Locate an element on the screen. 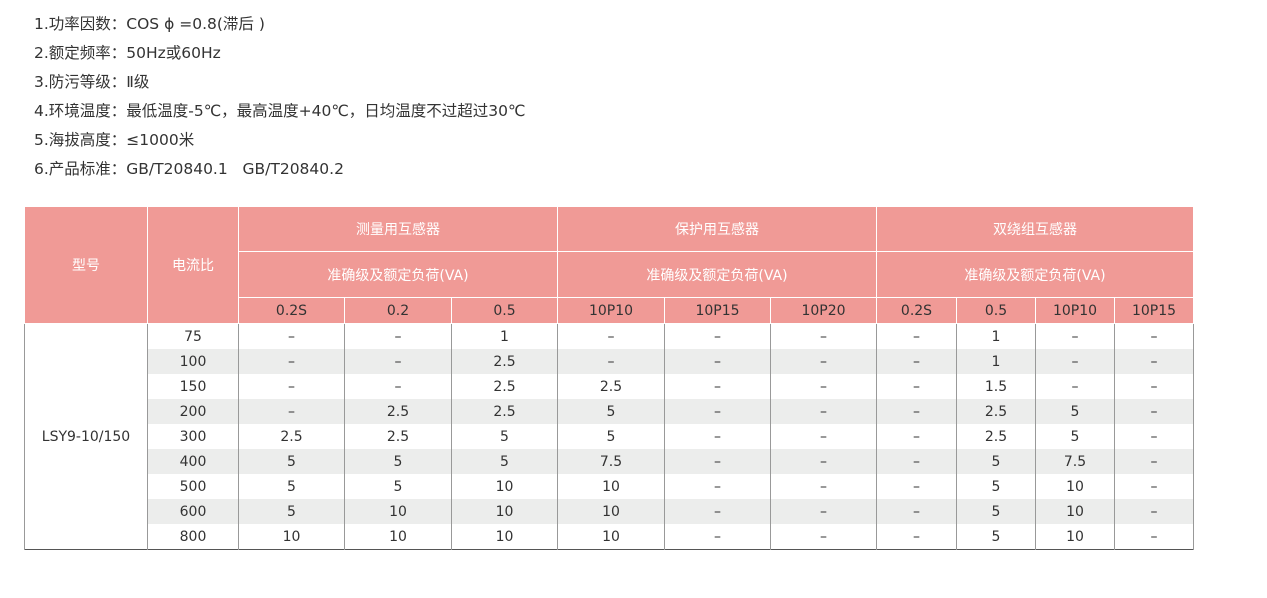 The image size is (1267, 598). model-cell: LSY9-10/150 is located at coordinates (86, 436).